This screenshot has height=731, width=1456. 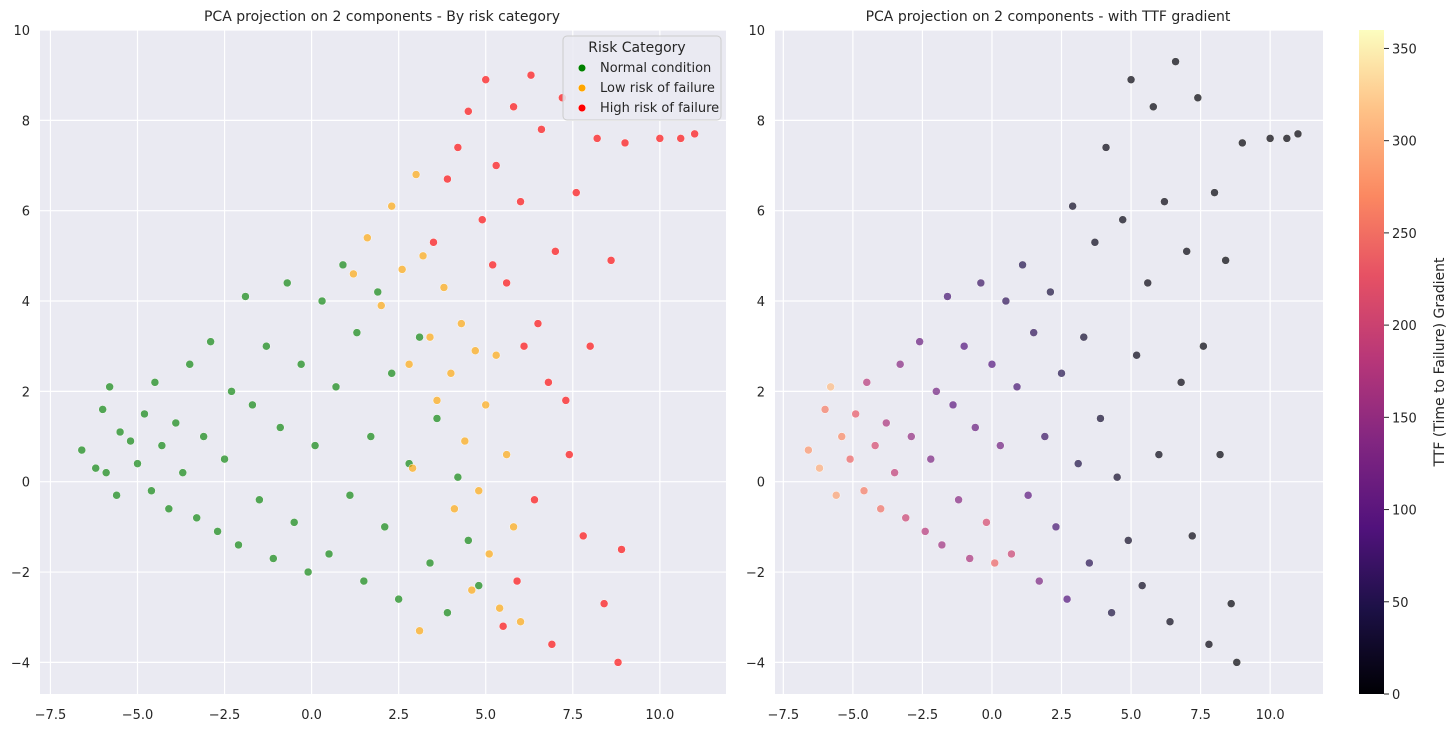 I want to click on right-y-tick-label: 0, so click(x=761, y=483).